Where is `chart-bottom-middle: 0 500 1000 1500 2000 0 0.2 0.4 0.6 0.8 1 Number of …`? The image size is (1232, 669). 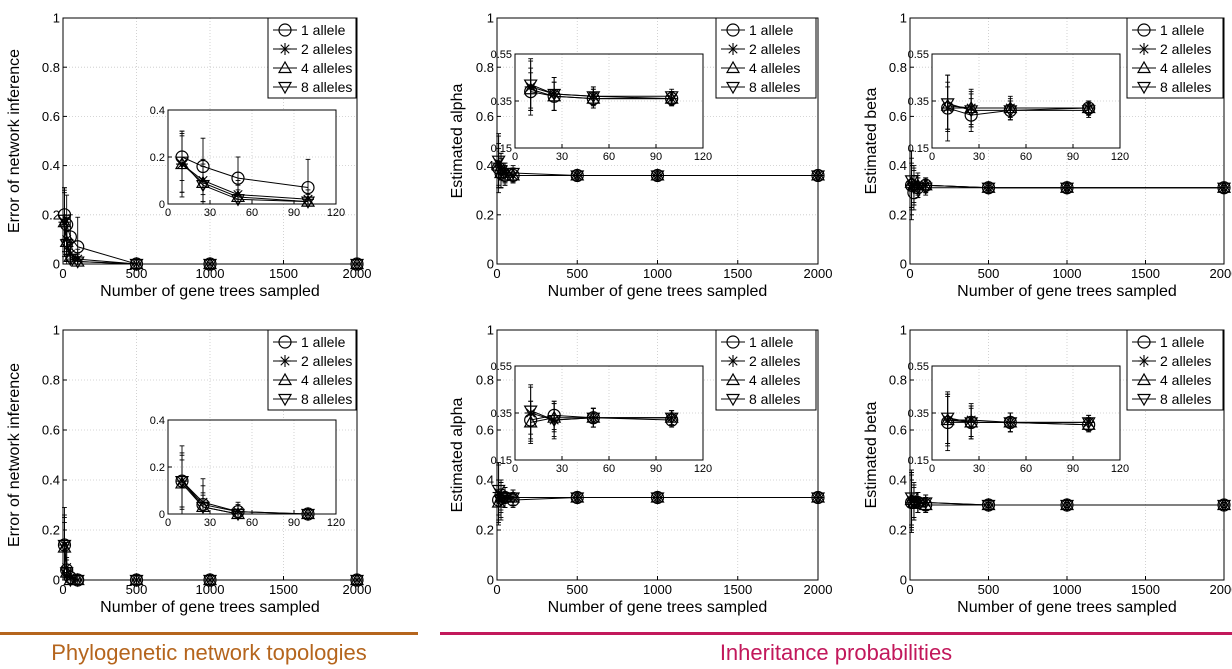 chart-bottom-middle: 0 500 1000 1500 2000 0 0.2 0.4 0.6 0.8 1 Number of … is located at coordinates (640, 469).